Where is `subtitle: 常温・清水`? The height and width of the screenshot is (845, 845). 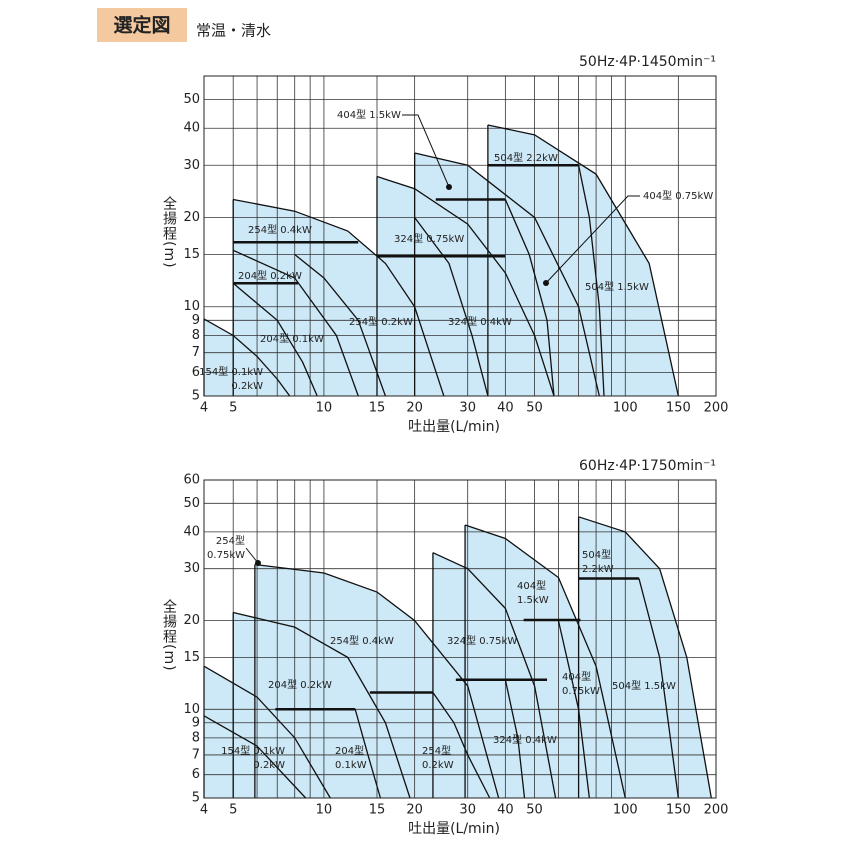 subtitle: 常温・清水 is located at coordinates (233, 31).